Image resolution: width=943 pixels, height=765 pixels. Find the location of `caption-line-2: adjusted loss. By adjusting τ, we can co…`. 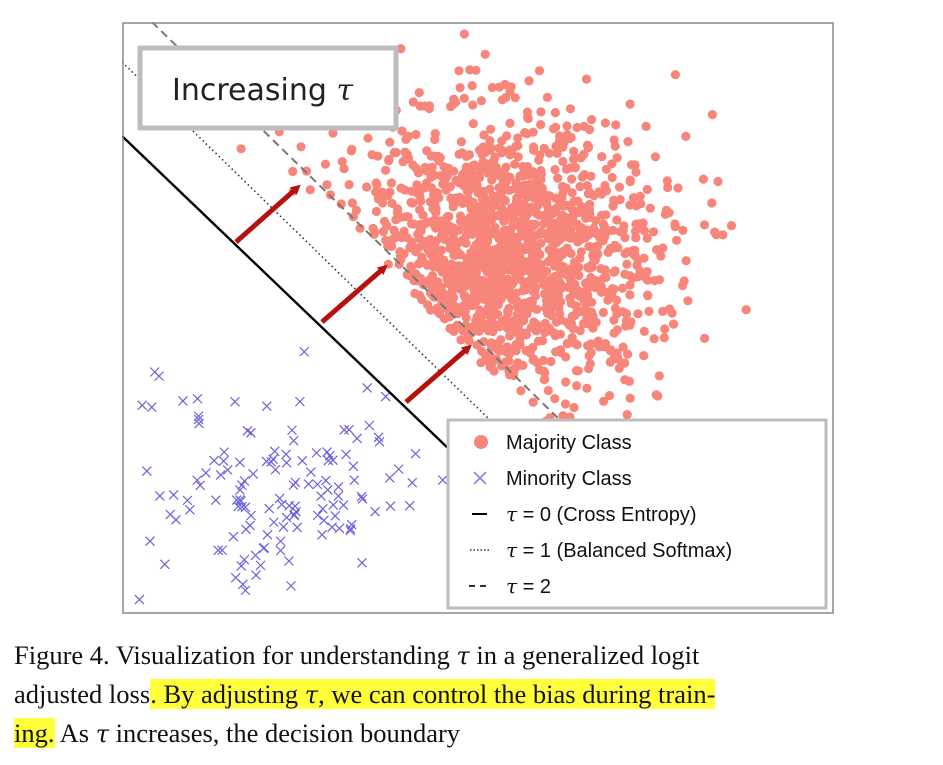

caption-line-2: adjusted loss. By adjusting τ, we can co… is located at coordinates (365, 694).